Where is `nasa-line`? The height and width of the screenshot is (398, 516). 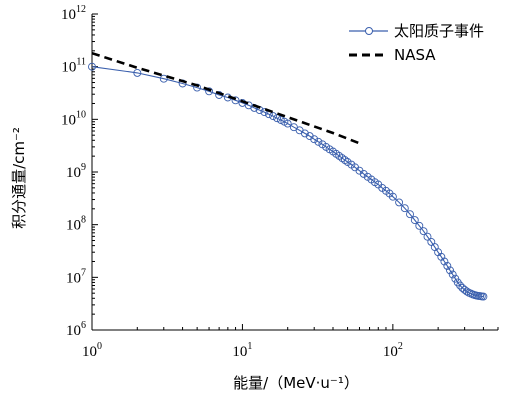
nasa-line is located at coordinates (225, 98).